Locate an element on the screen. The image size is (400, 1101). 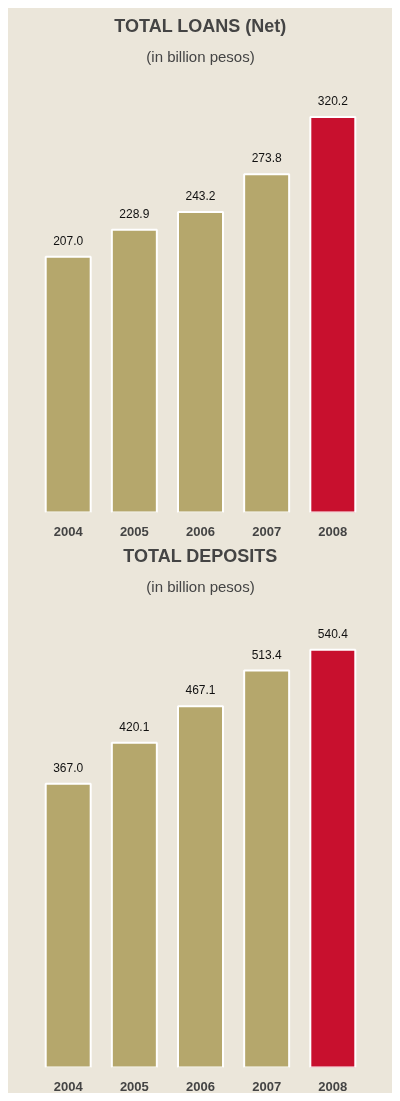
data-label: 467.1 is located at coordinates (200, 690).